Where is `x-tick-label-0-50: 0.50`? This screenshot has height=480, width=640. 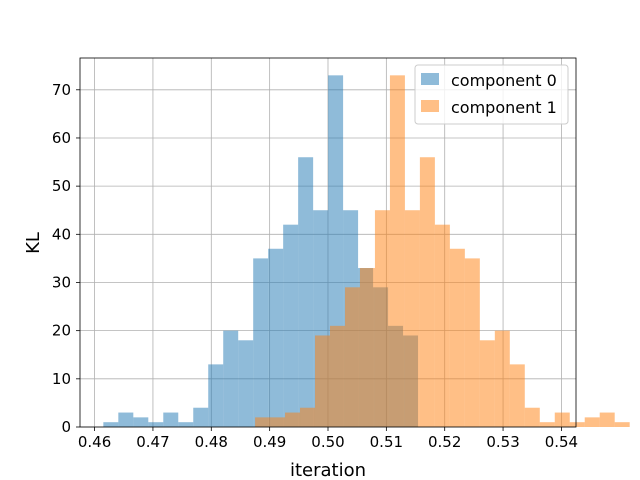
x-tick-label-0-50: 0.50 is located at coordinates (327, 442).